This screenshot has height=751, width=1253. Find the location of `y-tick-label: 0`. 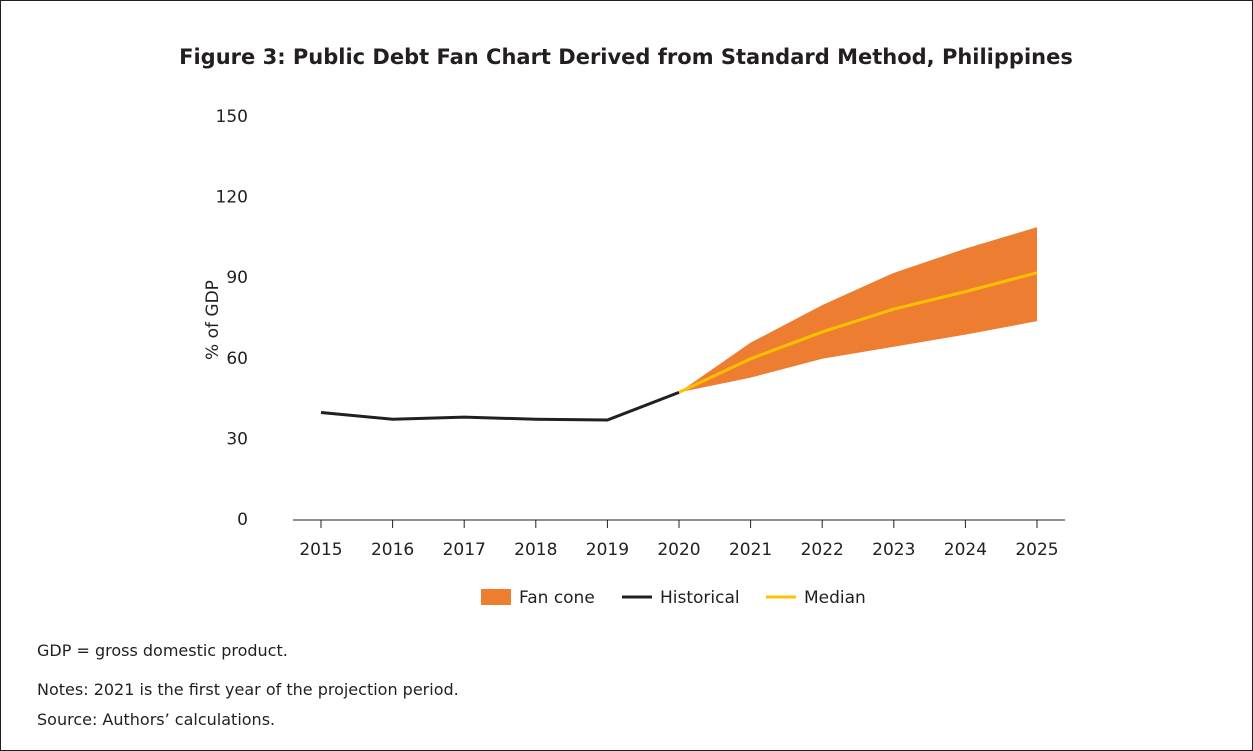

y-tick-label: 0 is located at coordinates (242, 520).